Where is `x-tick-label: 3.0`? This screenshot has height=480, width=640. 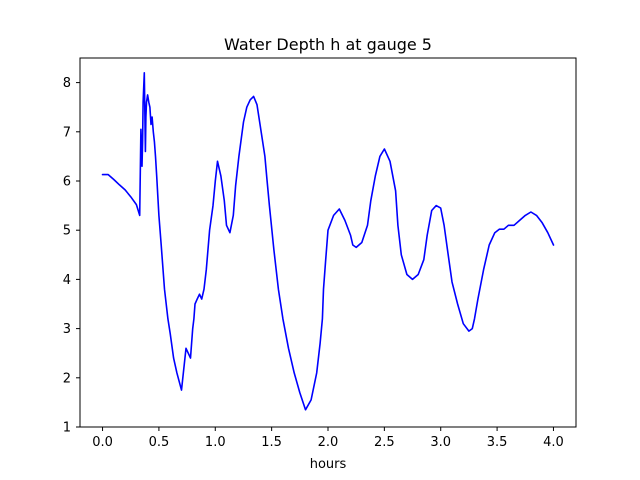 x-tick-label: 3.0 is located at coordinates (440, 442).